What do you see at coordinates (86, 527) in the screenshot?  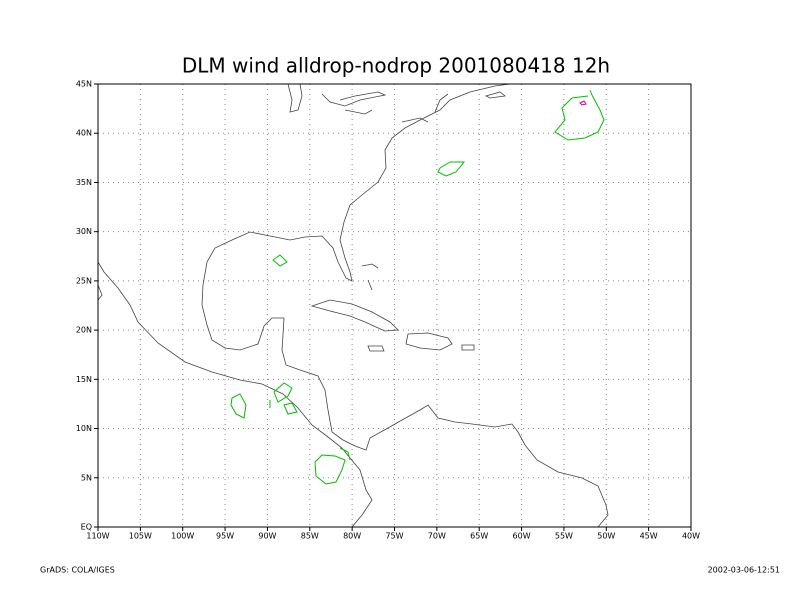 I see `y-tick-label: EQ` at bounding box center [86, 527].